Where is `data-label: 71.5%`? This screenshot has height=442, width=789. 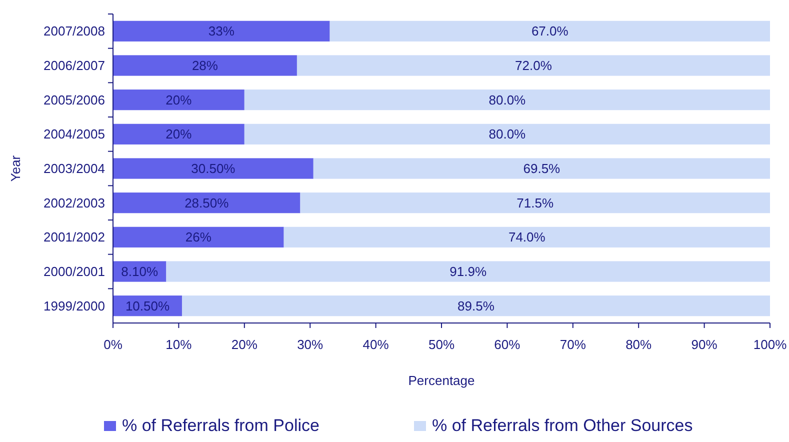 data-label: 71.5% is located at coordinates (535, 202).